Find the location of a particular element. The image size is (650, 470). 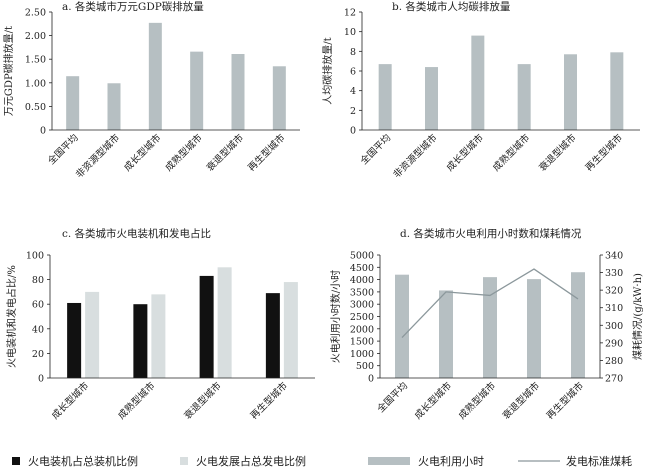

y-tick-label-d: 4500 is located at coordinates (362, 268).